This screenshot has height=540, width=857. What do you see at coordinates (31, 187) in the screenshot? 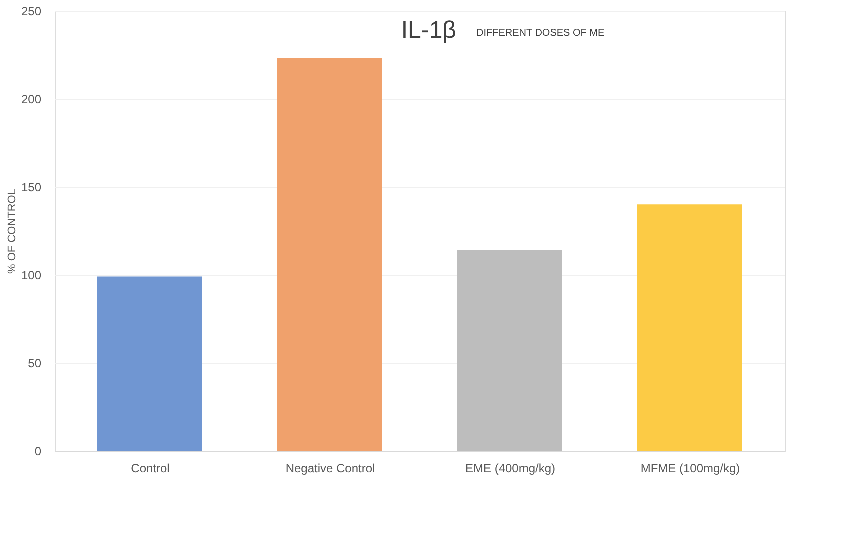
I see `y-tick-label: 150` at bounding box center [31, 187].